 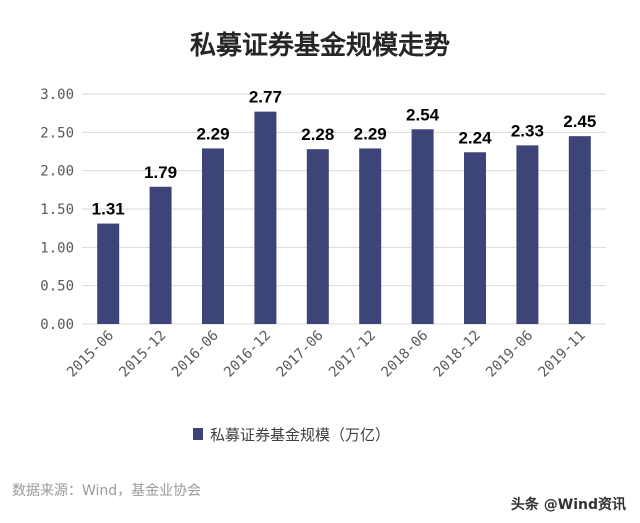 I want to click on data-label-2017-12: 2.29, so click(x=370, y=133).